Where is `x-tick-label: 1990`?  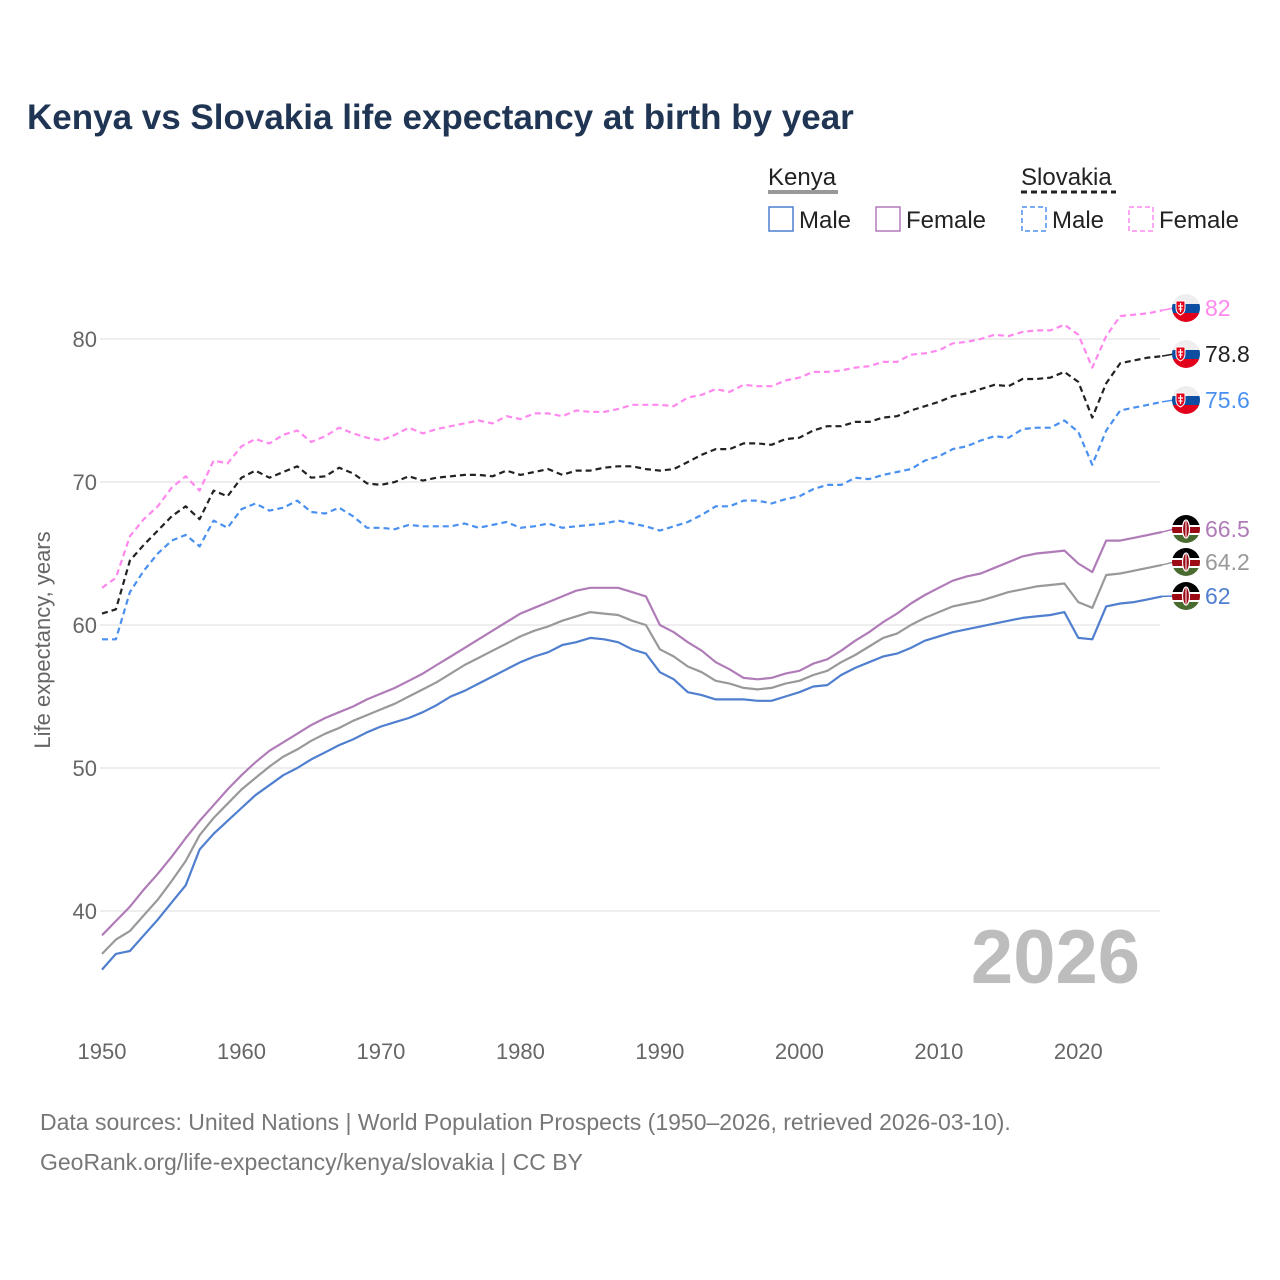
x-tick-label: 1990 is located at coordinates (659, 1051).